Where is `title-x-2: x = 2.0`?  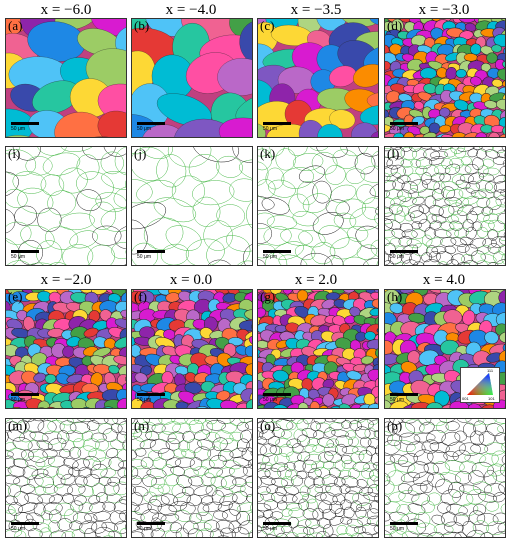
title-x-2: x = 2.0 is located at coordinates (316, 280).